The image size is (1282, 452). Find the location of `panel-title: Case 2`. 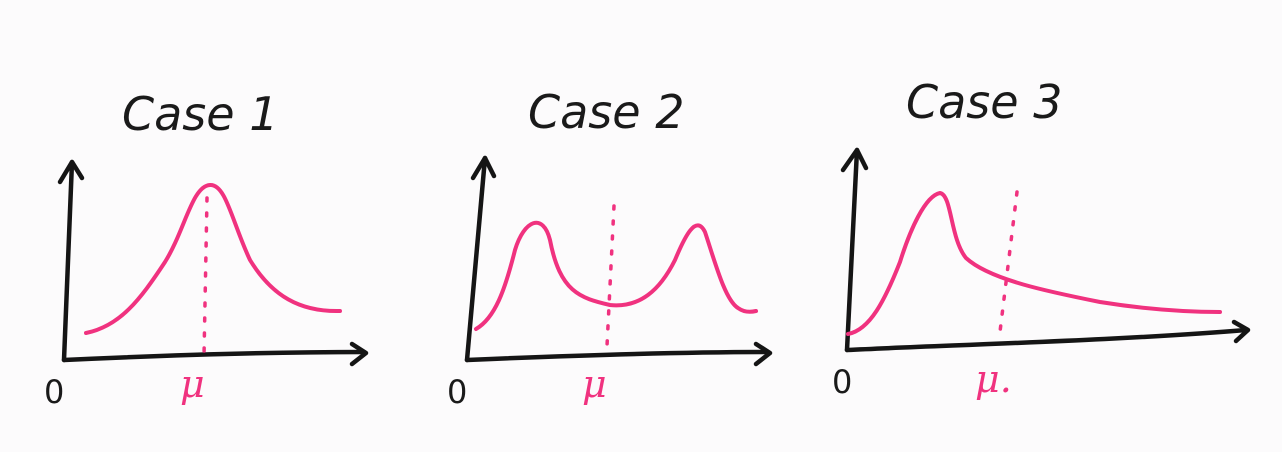

panel-title: Case 2 is located at coordinates (606, 112).